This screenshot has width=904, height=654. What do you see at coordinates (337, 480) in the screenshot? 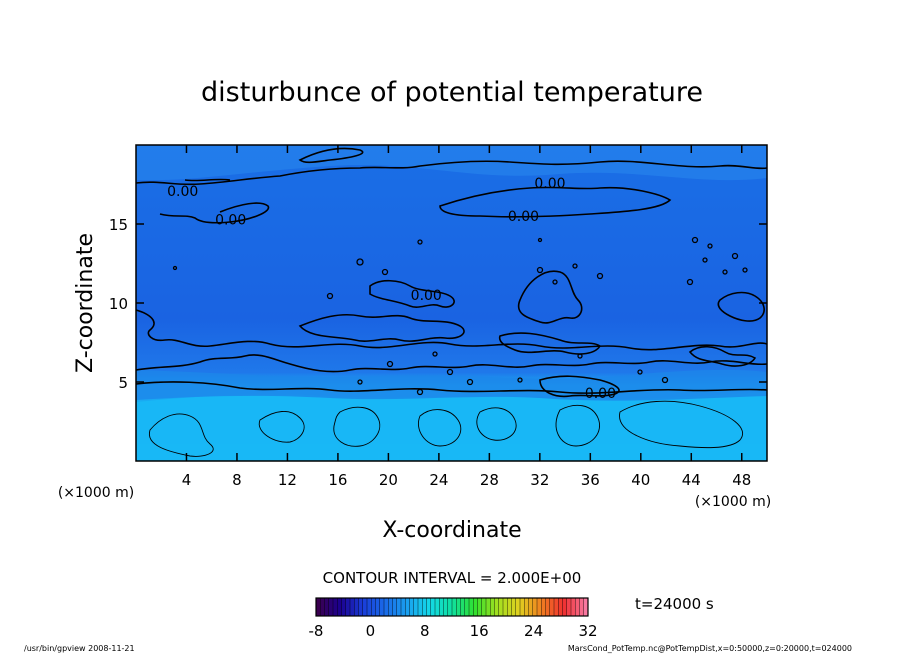
I see `x-tick-label: 16` at bounding box center [337, 480].